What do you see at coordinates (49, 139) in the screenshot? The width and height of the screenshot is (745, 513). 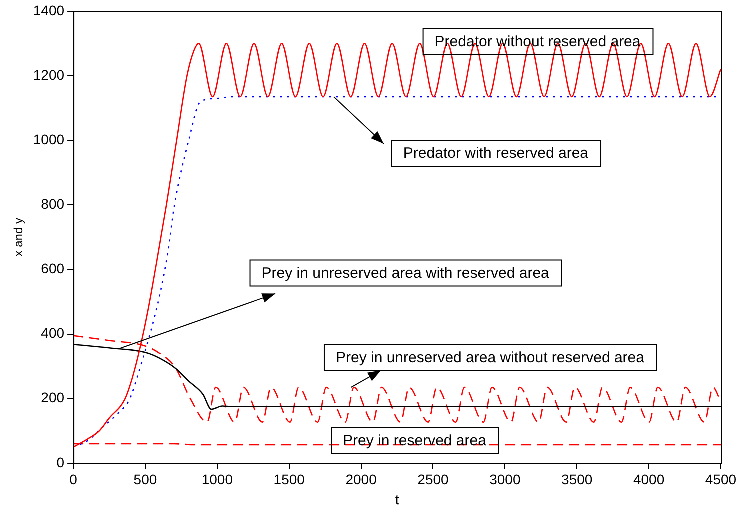 I see `y-tick-label: 1000` at bounding box center [49, 139].